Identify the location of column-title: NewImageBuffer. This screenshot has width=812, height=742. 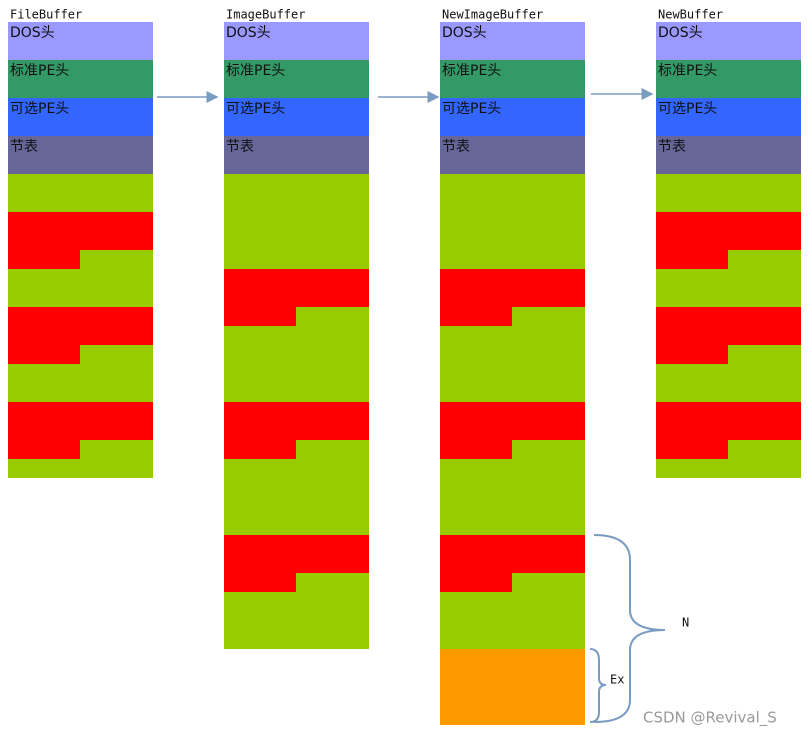
(492, 15).